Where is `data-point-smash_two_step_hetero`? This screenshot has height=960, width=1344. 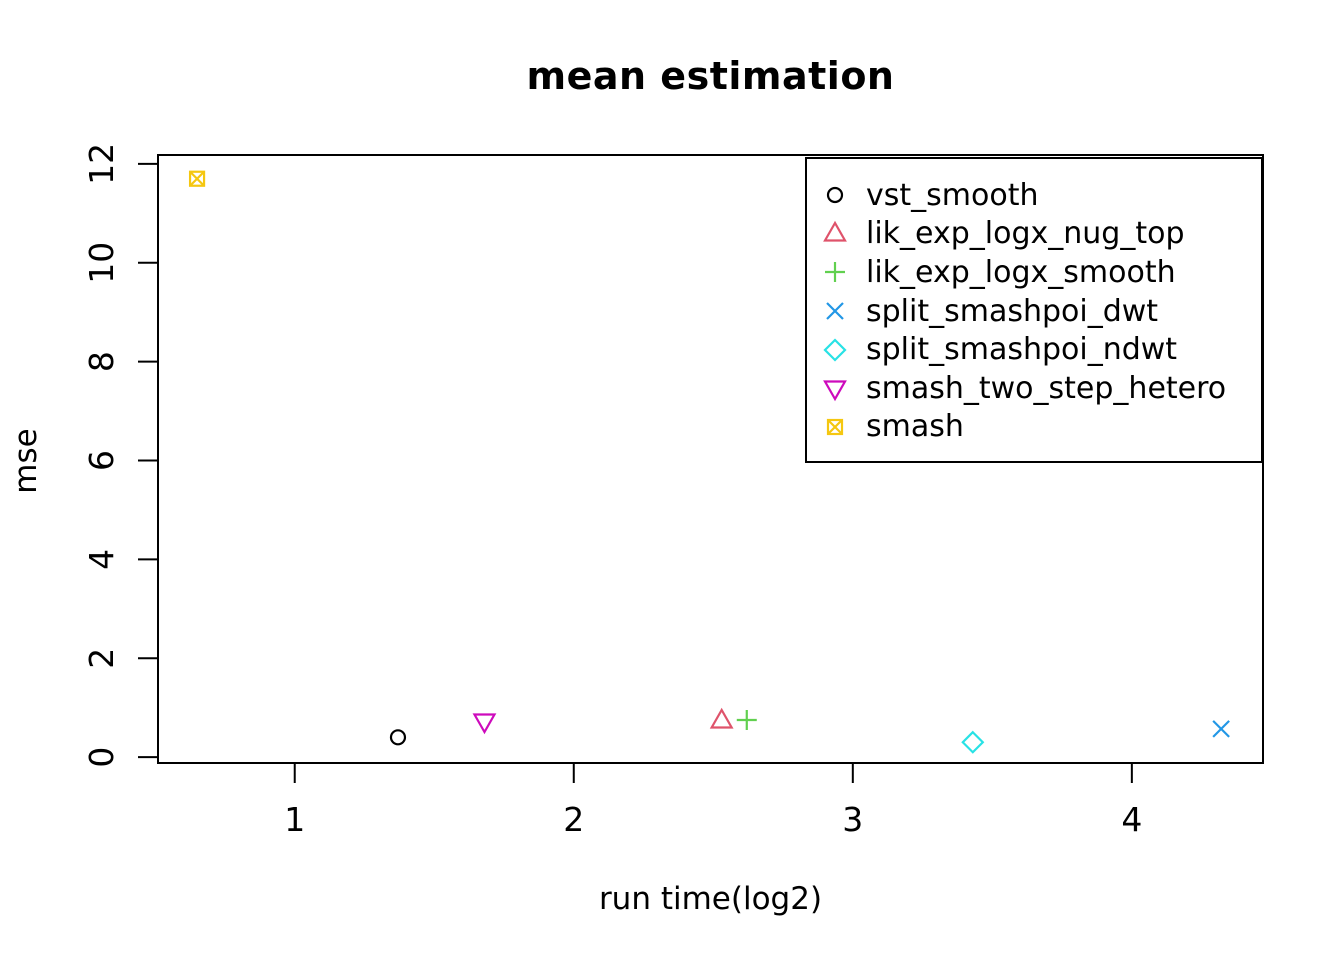
data-point-smash_two_step_hetero is located at coordinates (484, 724).